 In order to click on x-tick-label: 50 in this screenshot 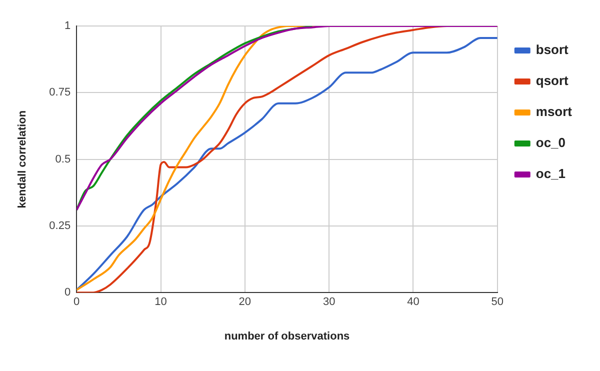, I will do `click(497, 302)`.